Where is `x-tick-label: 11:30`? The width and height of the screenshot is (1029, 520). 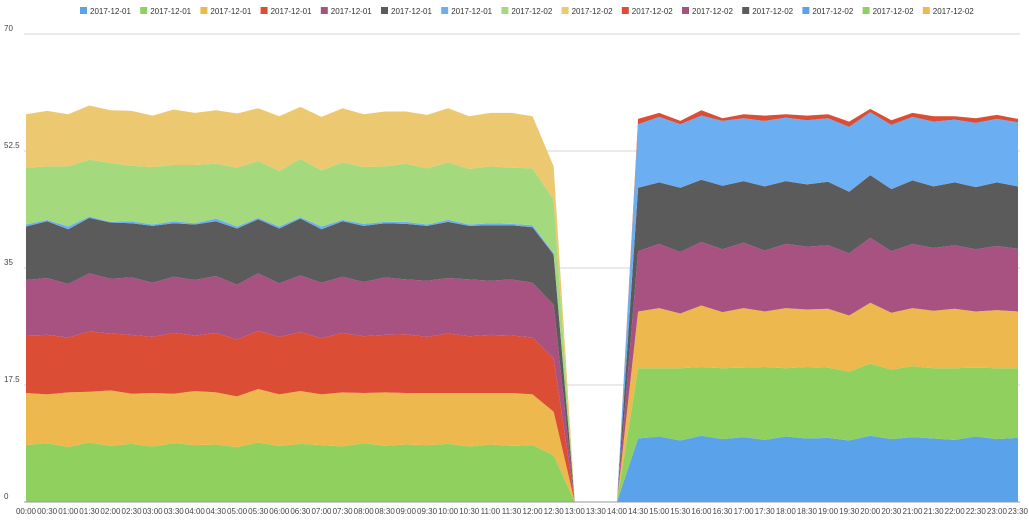
x-tick-label: 11:30 is located at coordinates (512, 511).